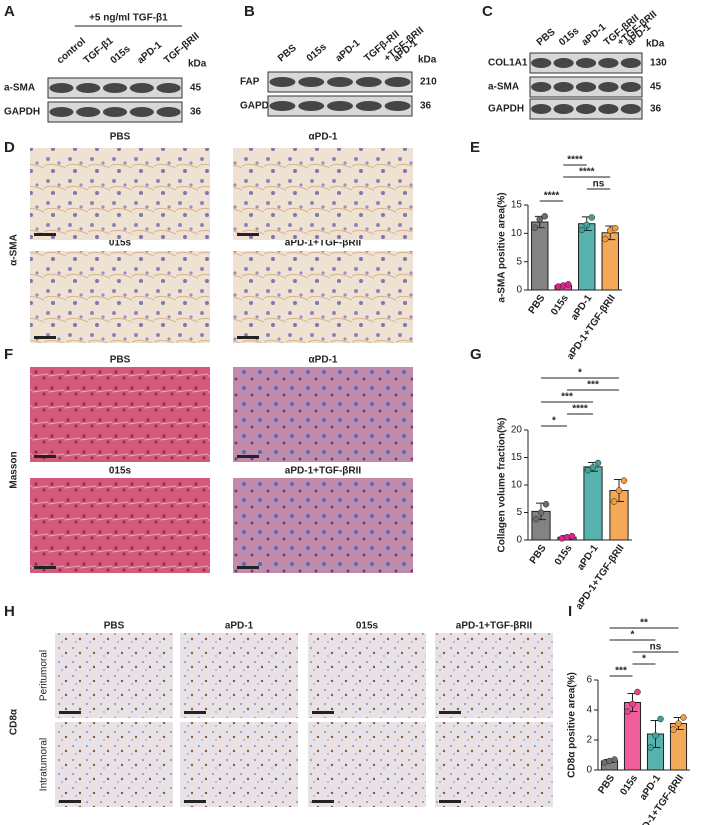 Image resolution: width=708 pixels, height=825 pixels. What do you see at coordinates (502, 484) in the screenshot?
I see `y-axis-label: Collagen volume fraction(%)` at bounding box center [502, 484].